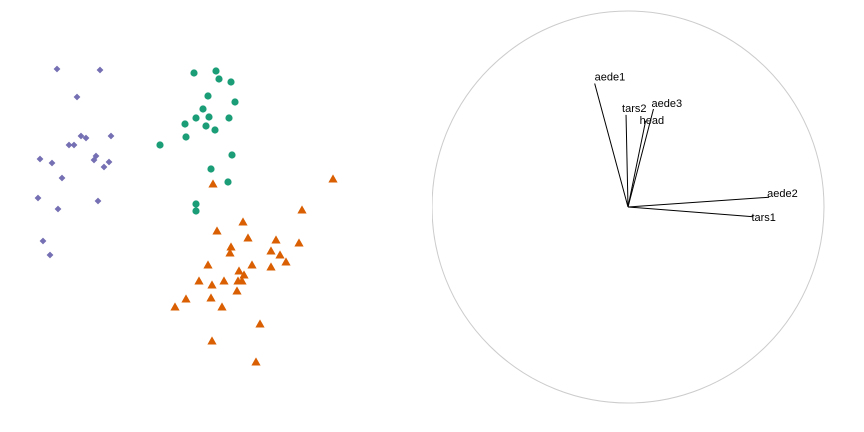  What do you see at coordinates (763, 218) in the screenshot?
I see `label-tars1: tars1` at bounding box center [763, 218].